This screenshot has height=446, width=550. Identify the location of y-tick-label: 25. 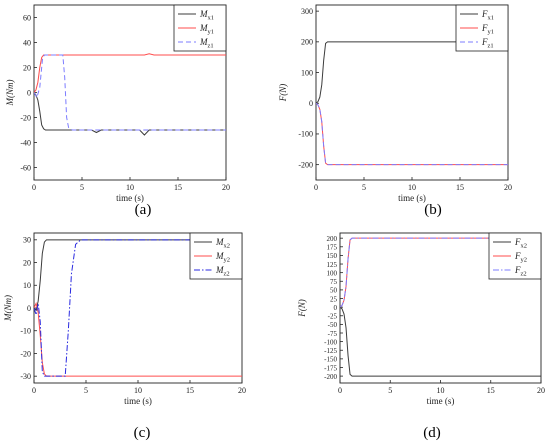
(334, 299).